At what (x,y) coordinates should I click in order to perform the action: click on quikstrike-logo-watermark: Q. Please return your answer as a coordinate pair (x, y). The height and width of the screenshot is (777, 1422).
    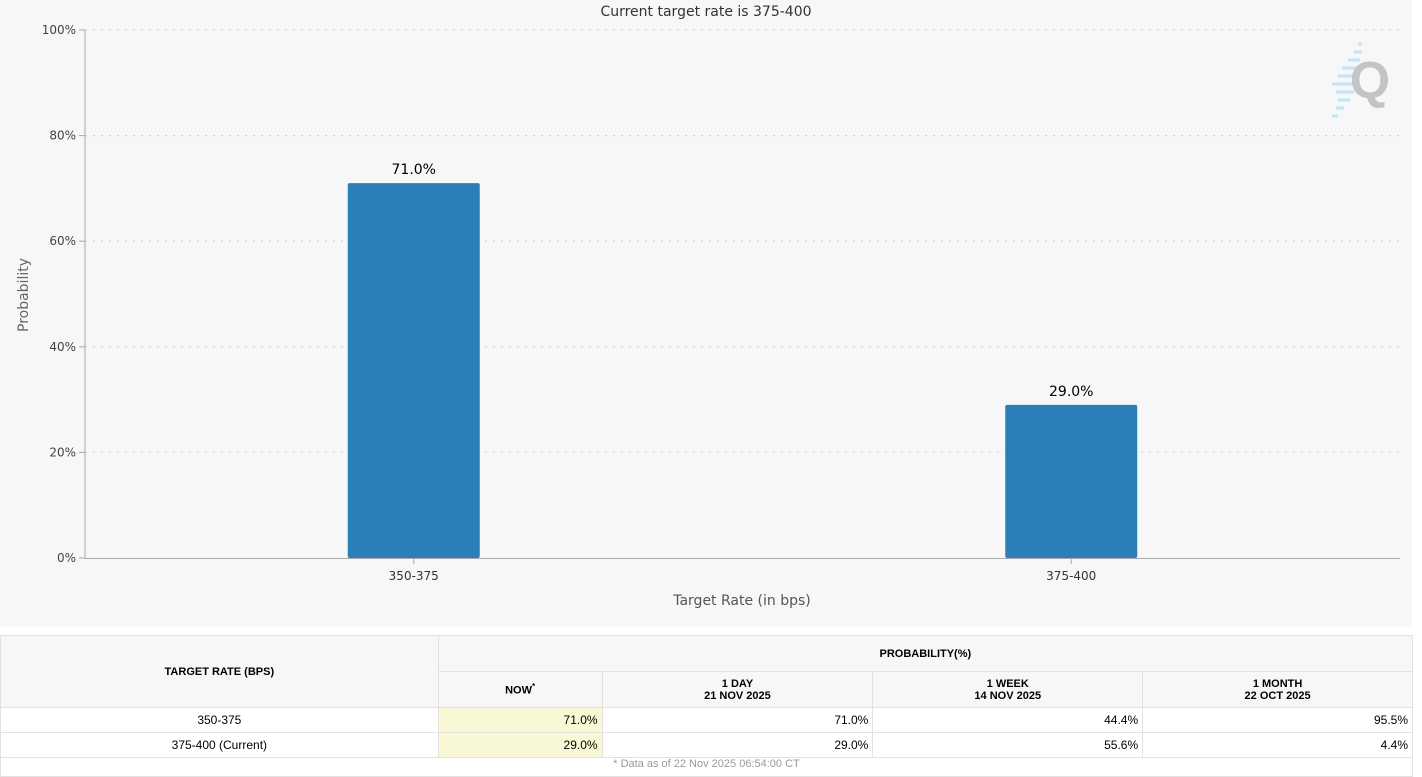
    Looking at the image, I should click on (1361, 80).